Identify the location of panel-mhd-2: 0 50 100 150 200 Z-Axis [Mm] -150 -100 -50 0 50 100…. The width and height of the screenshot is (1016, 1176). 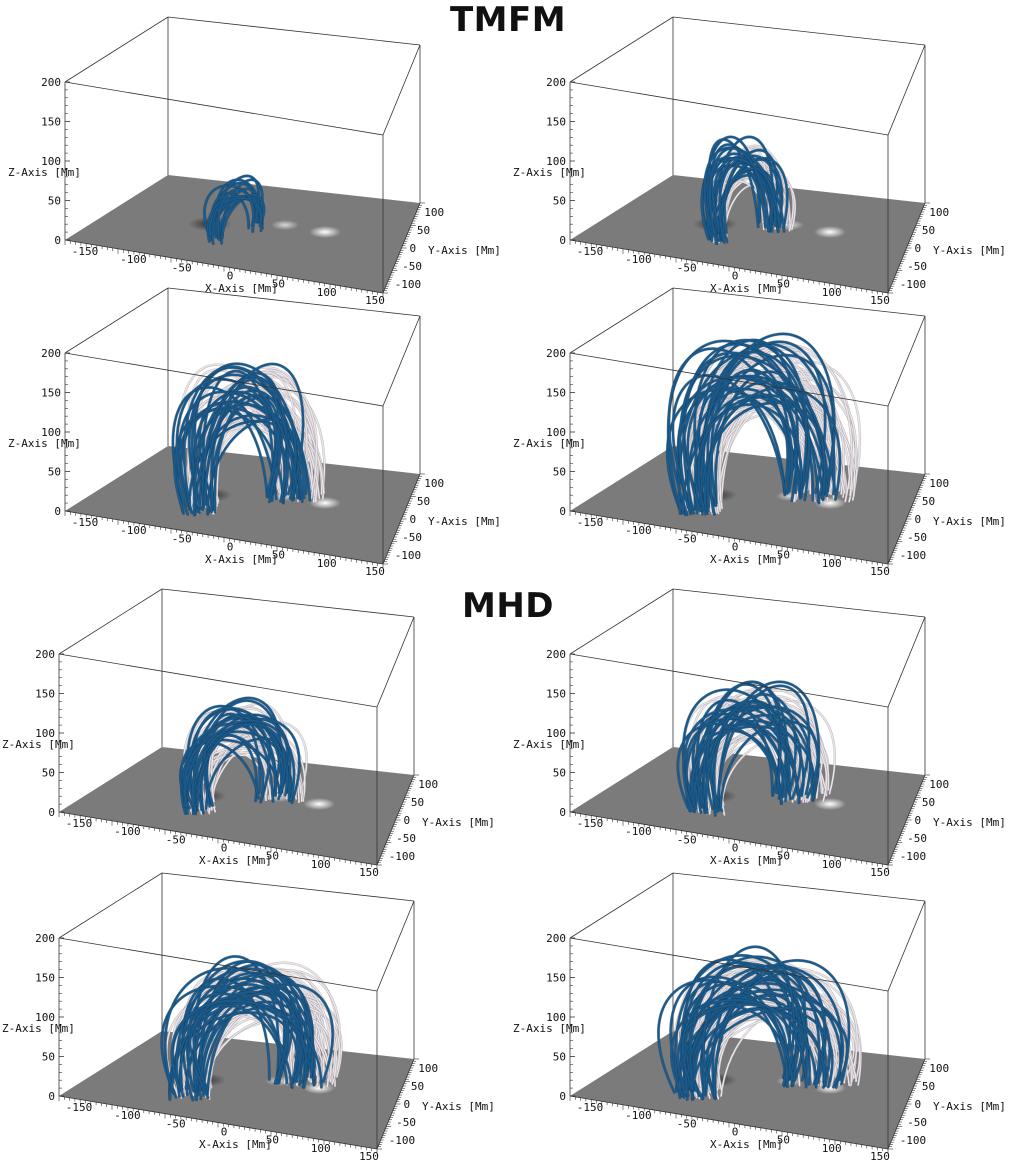
(755, 740).